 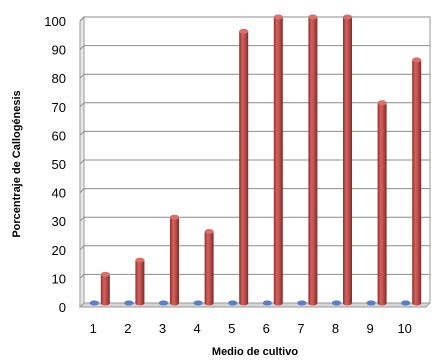 What do you see at coordinates (62, 307) in the screenshot?
I see `y-tick-label: 0` at bounding box center [62, 307].